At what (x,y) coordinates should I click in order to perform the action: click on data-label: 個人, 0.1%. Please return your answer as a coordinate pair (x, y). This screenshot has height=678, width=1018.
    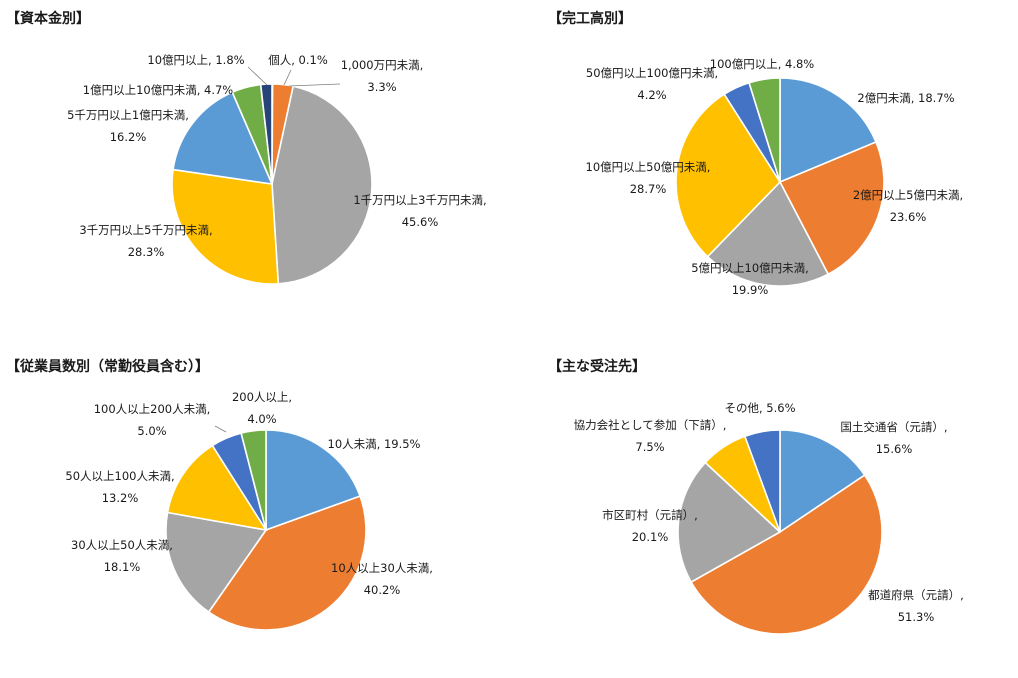
    Looking at the image, I should click on (298, 60).